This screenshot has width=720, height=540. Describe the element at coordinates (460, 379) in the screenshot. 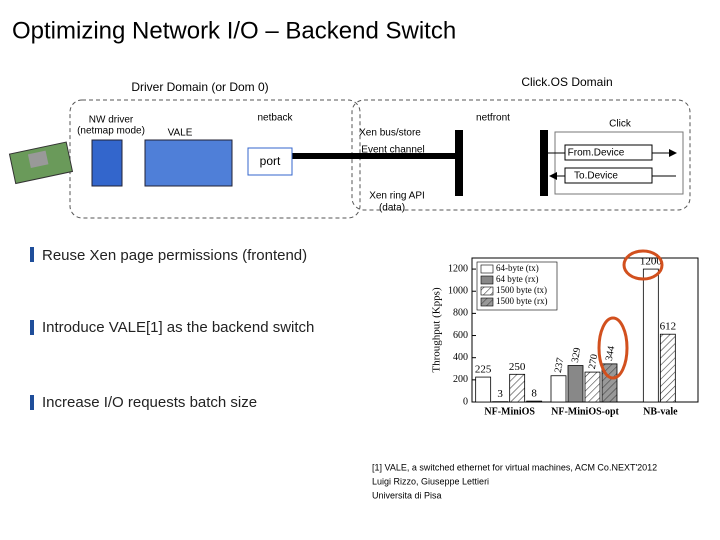

I see `y-tick-label: 200` at that location.